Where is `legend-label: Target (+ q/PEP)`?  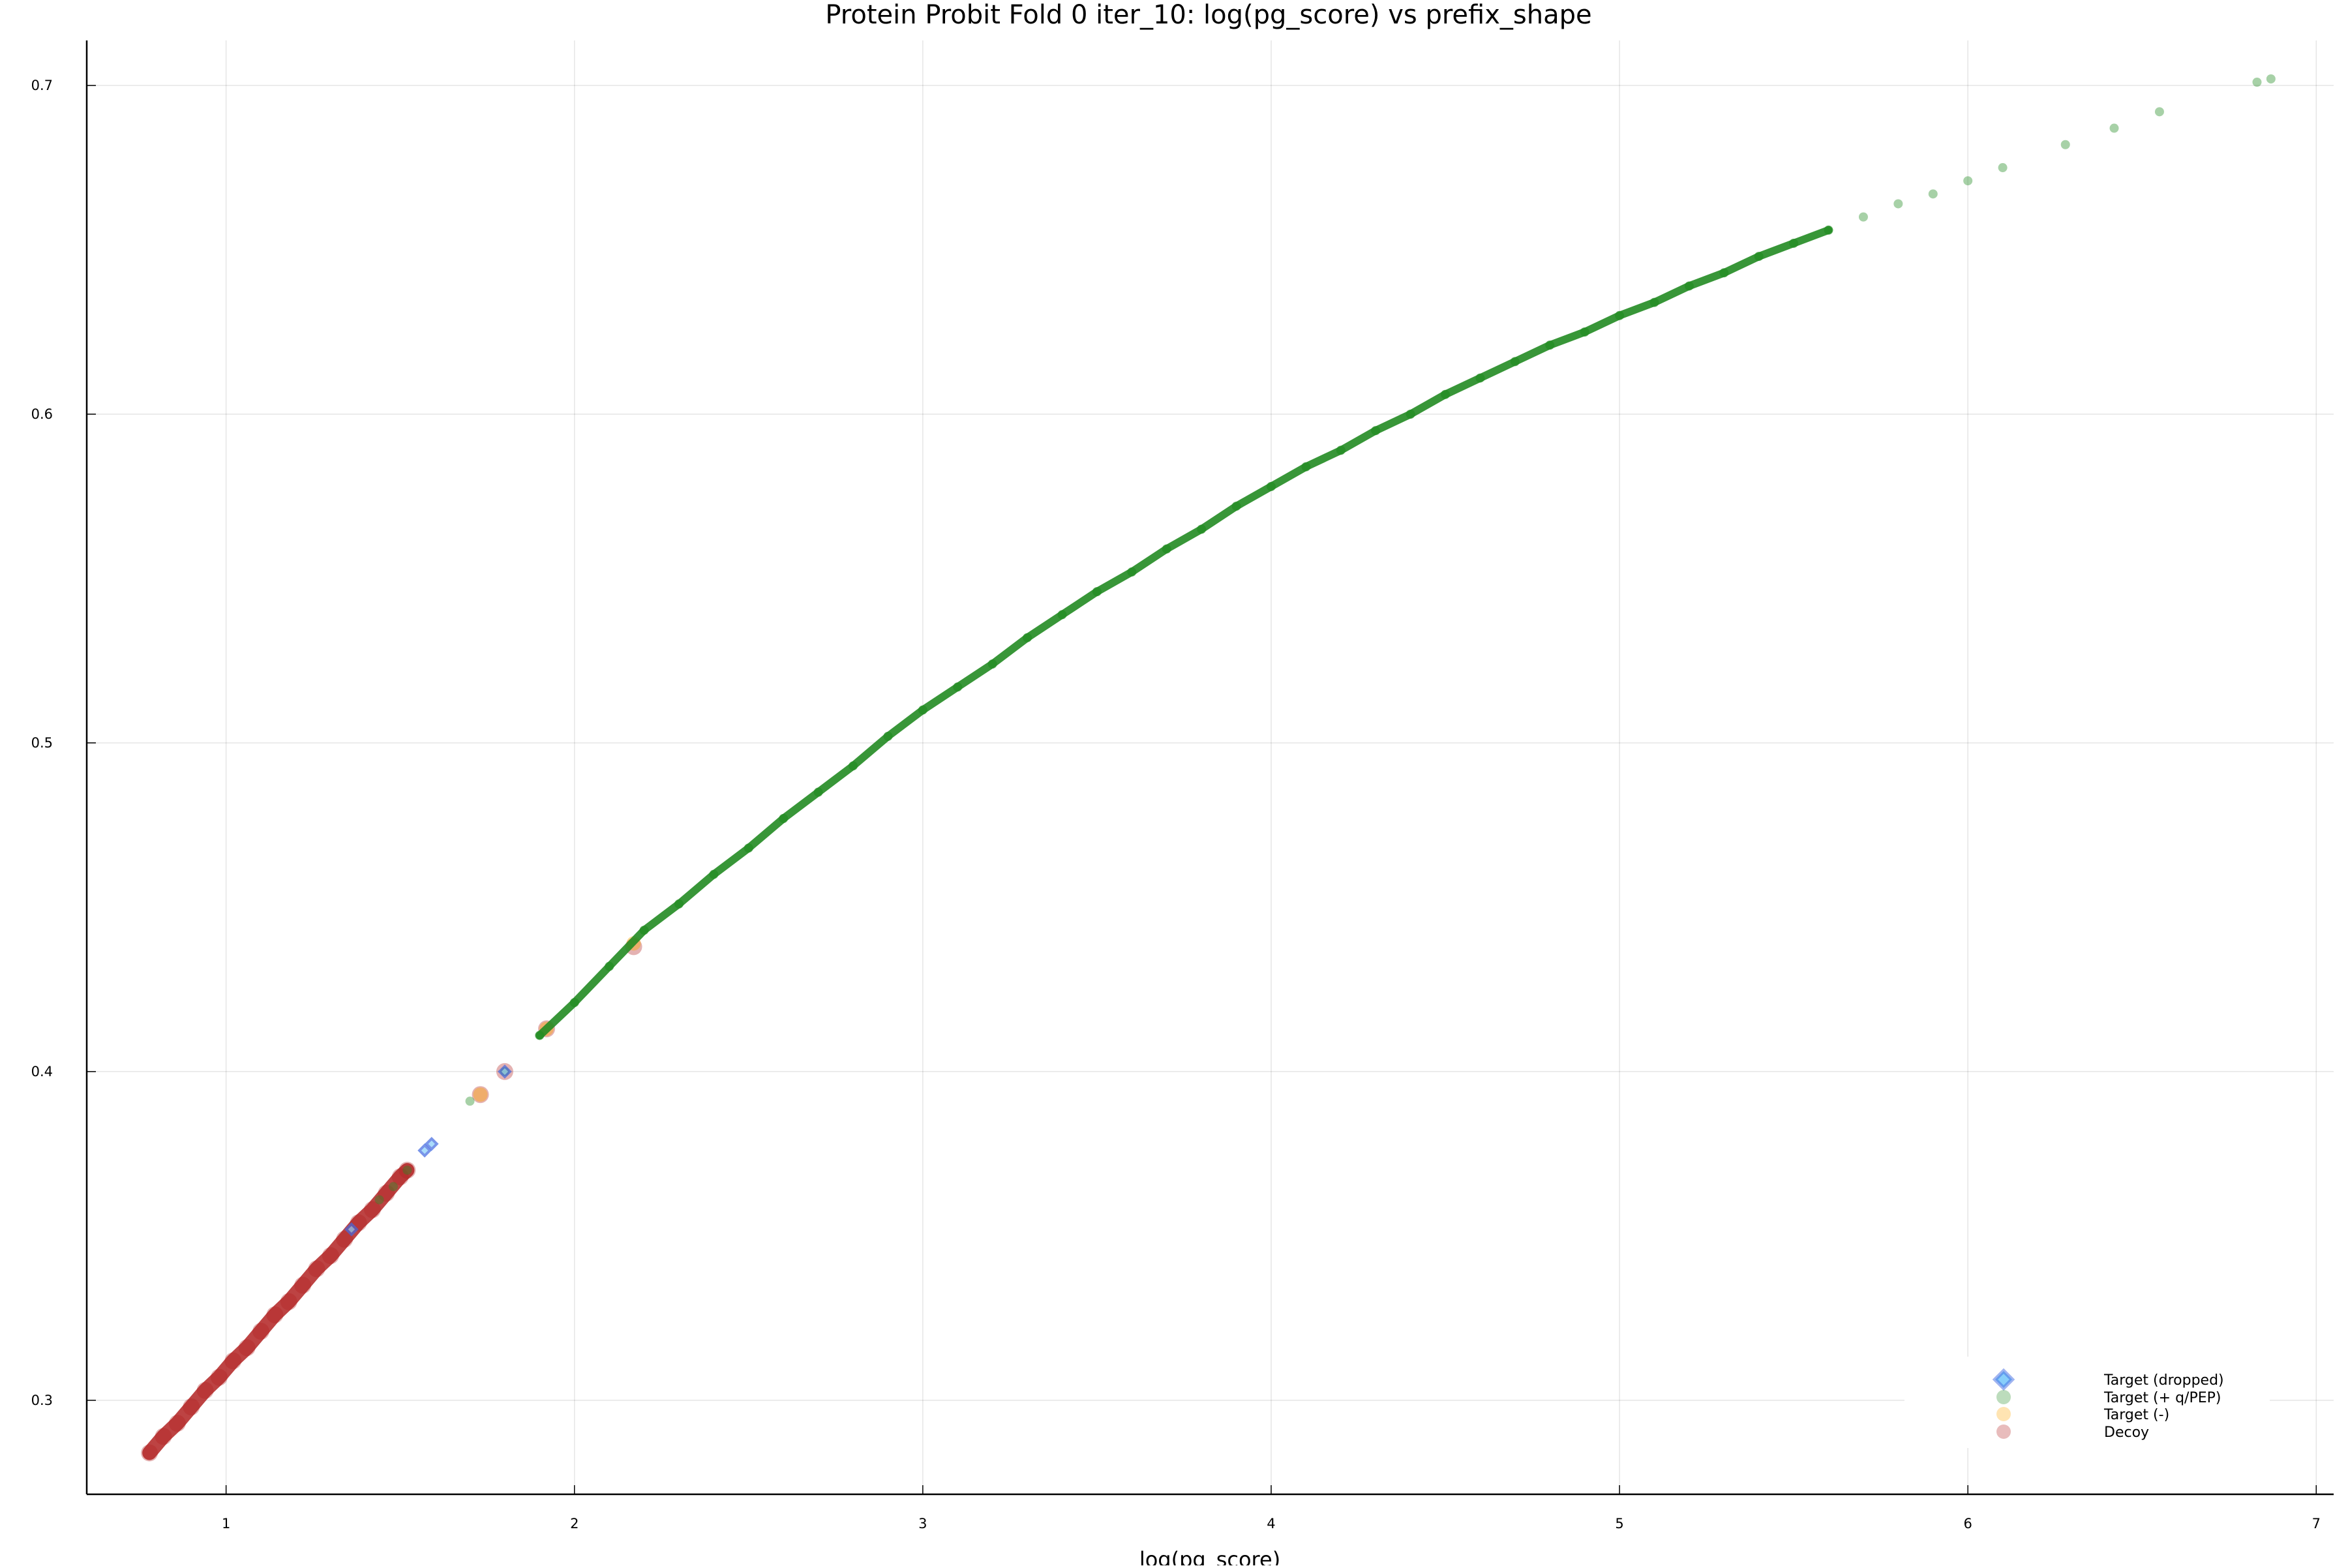
legend-label: Target (+ q/PEP) is located at coordinates (2162, 1398).